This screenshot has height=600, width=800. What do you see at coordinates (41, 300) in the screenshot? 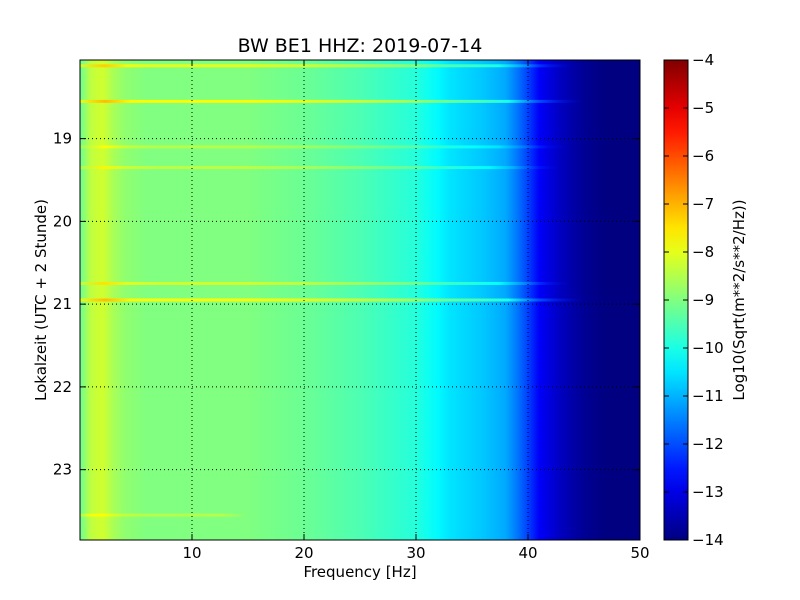
I see `y-axis-label: Lokalzeit (UTC + 2 Stunde)` at bounding box center [41, 300].